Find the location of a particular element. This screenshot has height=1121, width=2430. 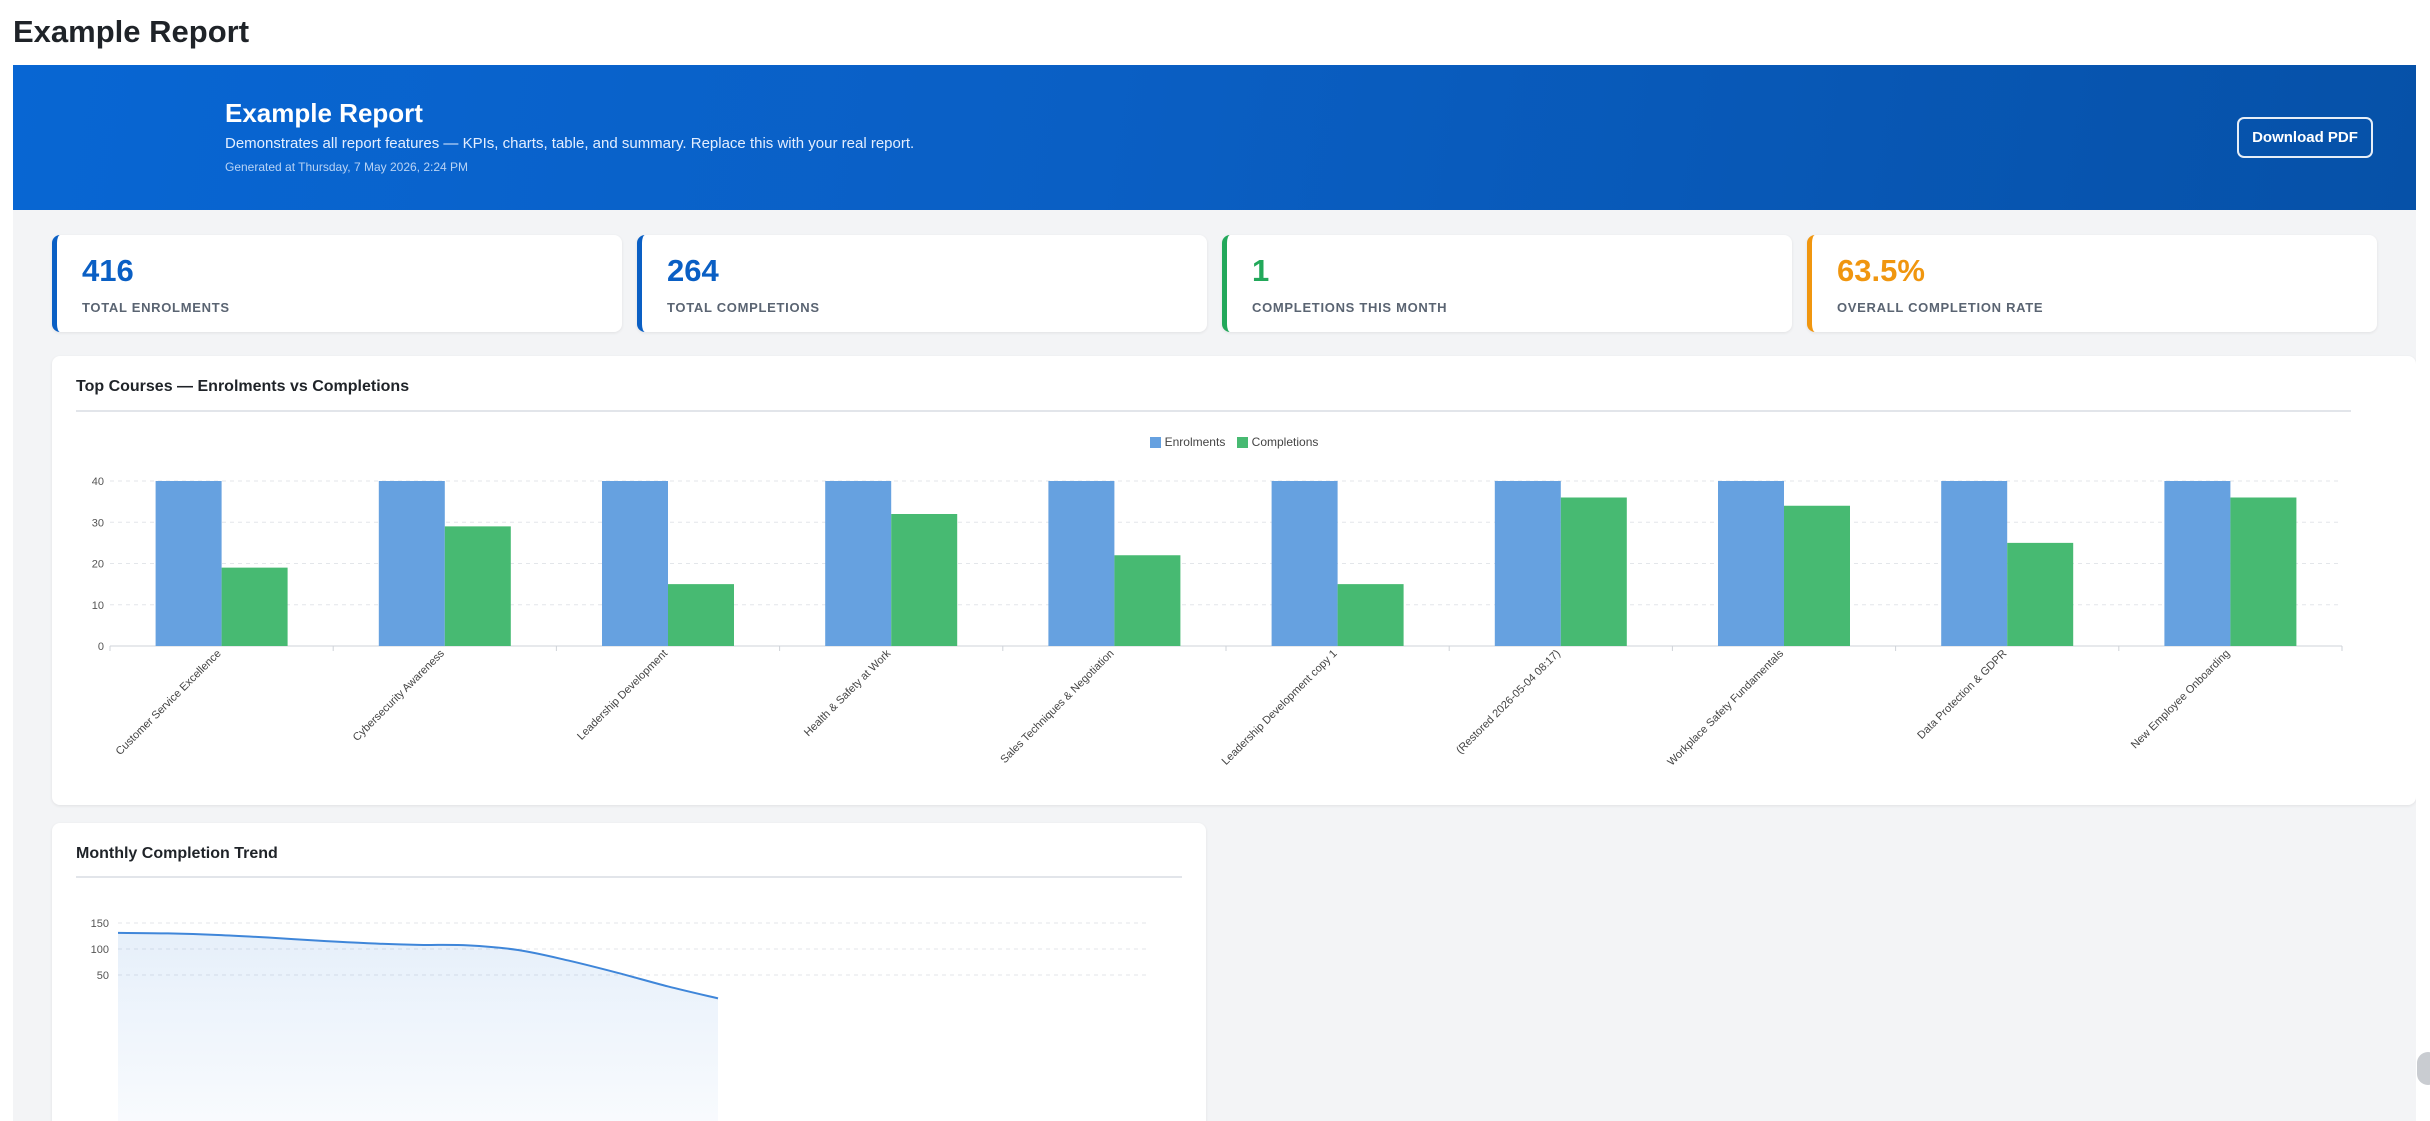

legend-item-completions: Completions is located at coordinates (1277, 442).